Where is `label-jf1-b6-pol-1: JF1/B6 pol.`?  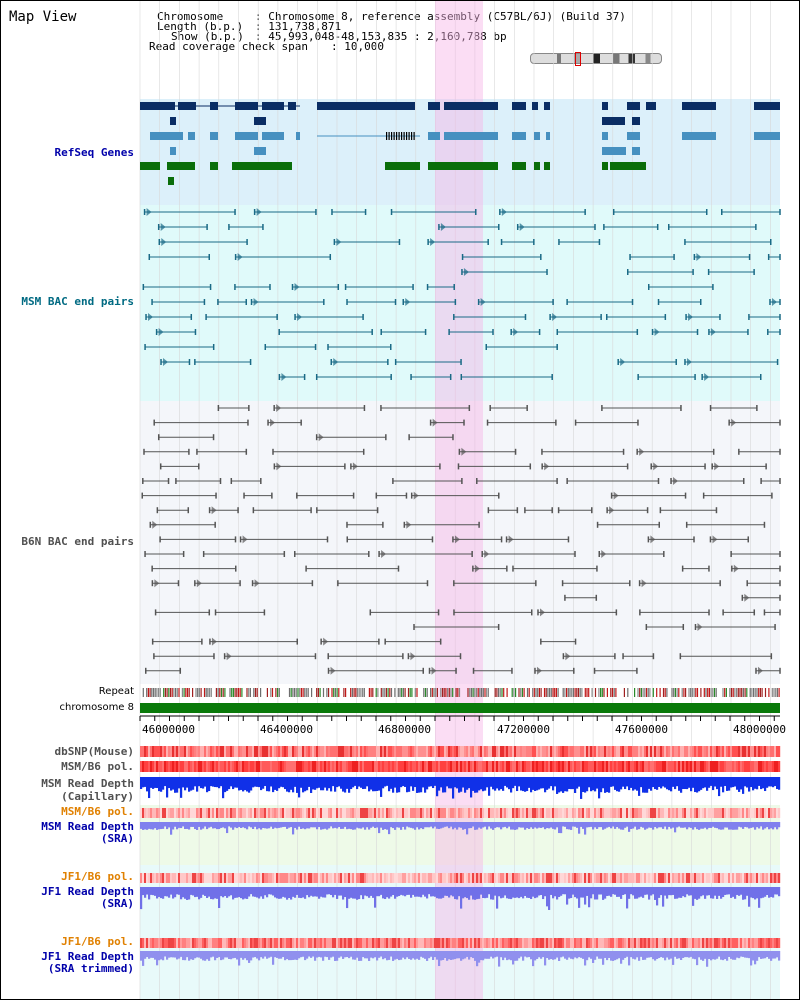
label-jf1-b6-pol-1: JF1/B6 pol. is located at coordinates (97, 876).